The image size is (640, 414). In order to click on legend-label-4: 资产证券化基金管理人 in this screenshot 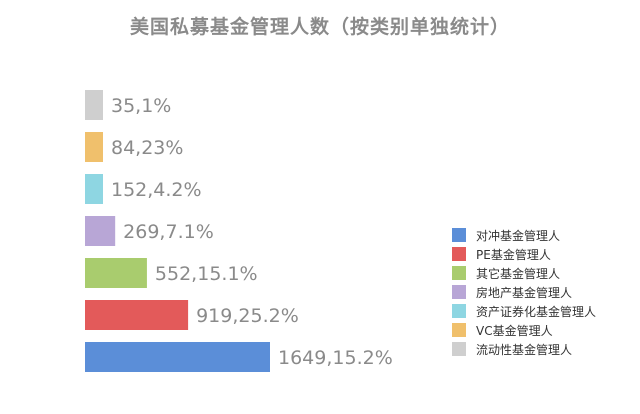, I will do `click(536, 311)`.